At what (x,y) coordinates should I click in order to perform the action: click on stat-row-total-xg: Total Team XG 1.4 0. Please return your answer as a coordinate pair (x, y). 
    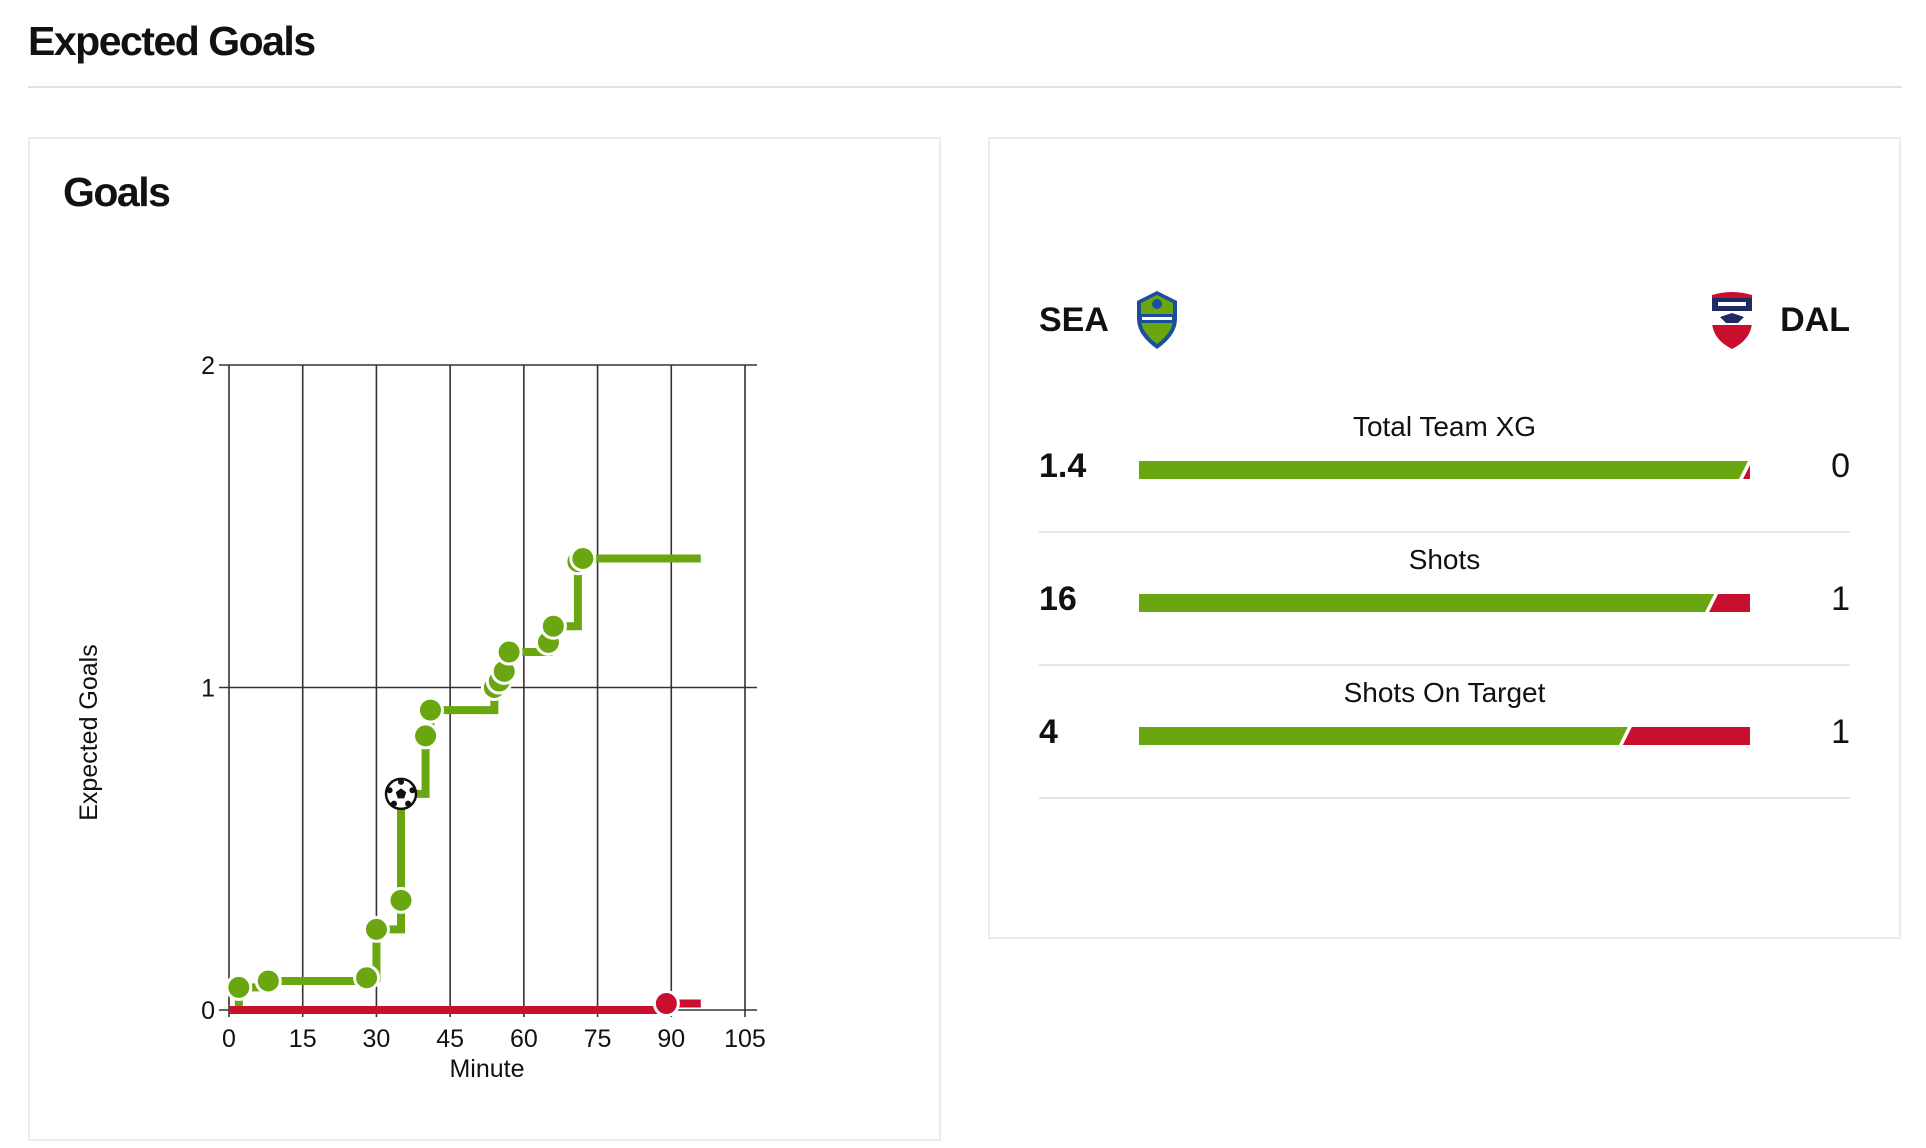
    Looking at the image, I should click on (1444, 466).